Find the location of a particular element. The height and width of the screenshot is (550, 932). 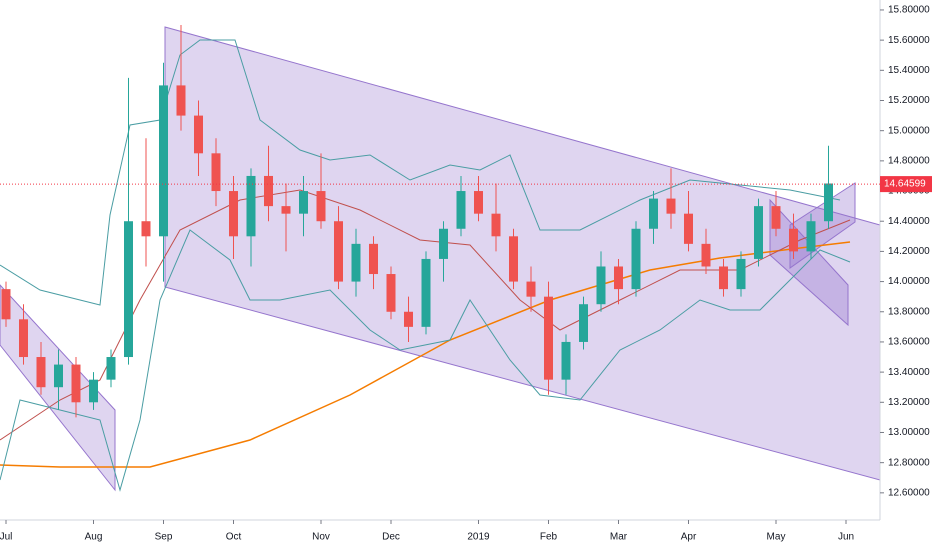

last-price-box is located at coordinates (906, 184).